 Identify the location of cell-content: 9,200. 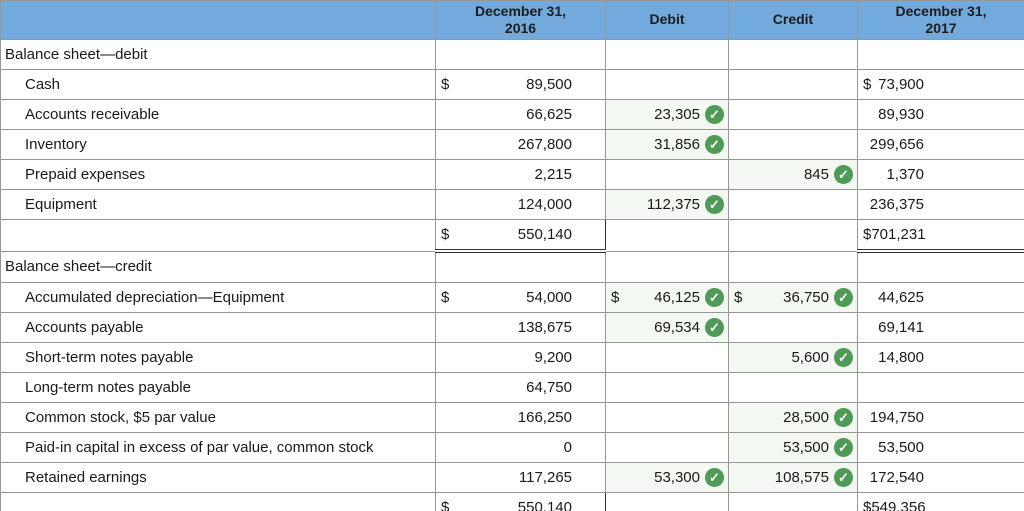
(521, 358).